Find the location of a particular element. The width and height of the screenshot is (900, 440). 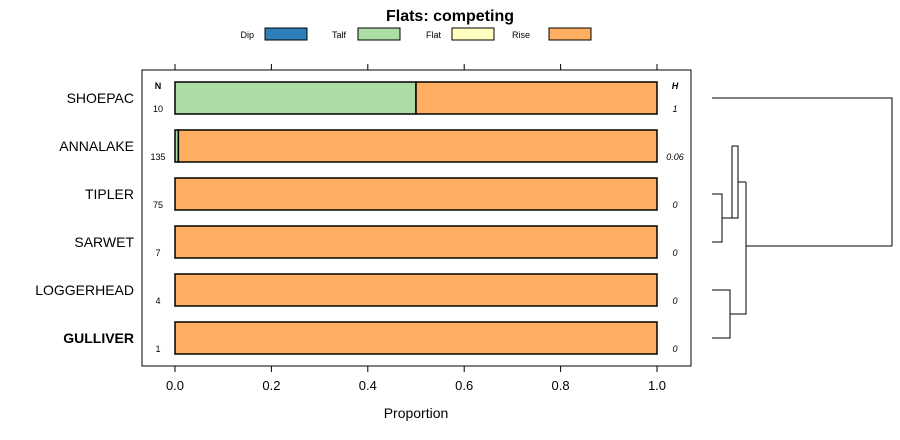

h-value-gulliver: 0 is located at coordinates (674, 349).